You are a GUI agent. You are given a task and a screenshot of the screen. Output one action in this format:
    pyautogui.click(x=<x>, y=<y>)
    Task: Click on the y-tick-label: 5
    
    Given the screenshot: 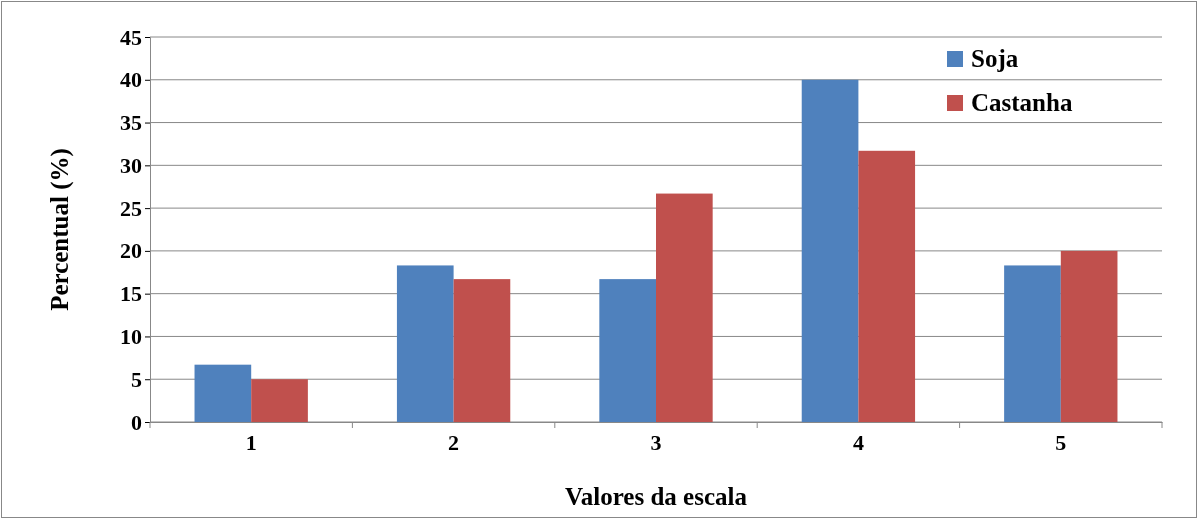 What is the action you would take?
    pyautogui.click(x=136, y=379)
    